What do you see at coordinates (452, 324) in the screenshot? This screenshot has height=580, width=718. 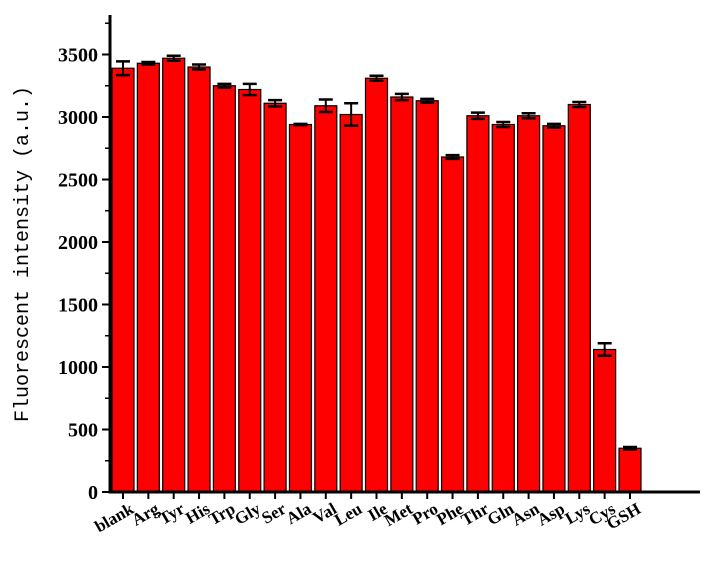 I see `bar-Phe` at bounding box center [452, 324].